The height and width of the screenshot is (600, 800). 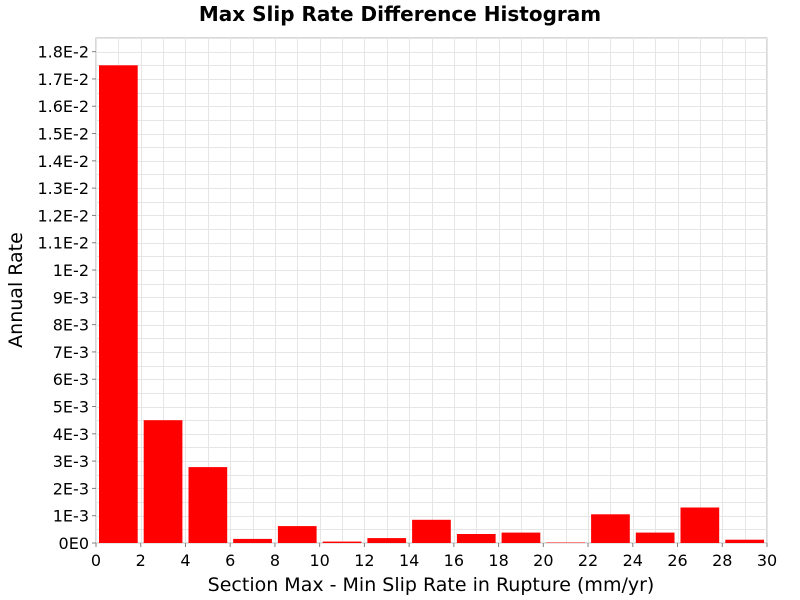 I want to click on y-tick-label: 1.6E-2, so click(x=63, y=106).